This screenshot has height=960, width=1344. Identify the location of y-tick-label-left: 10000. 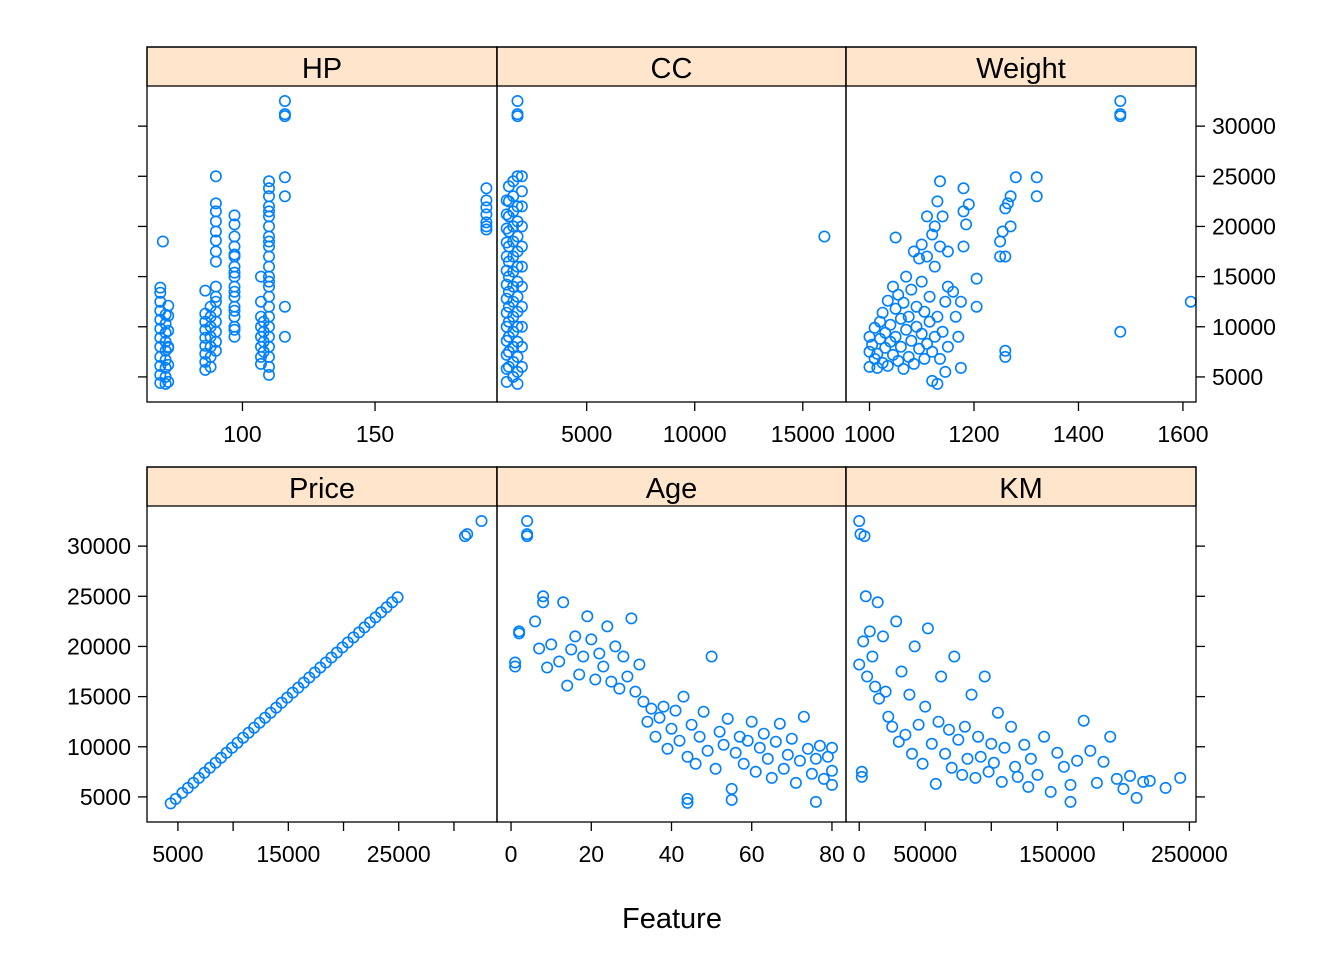
(99, 747).